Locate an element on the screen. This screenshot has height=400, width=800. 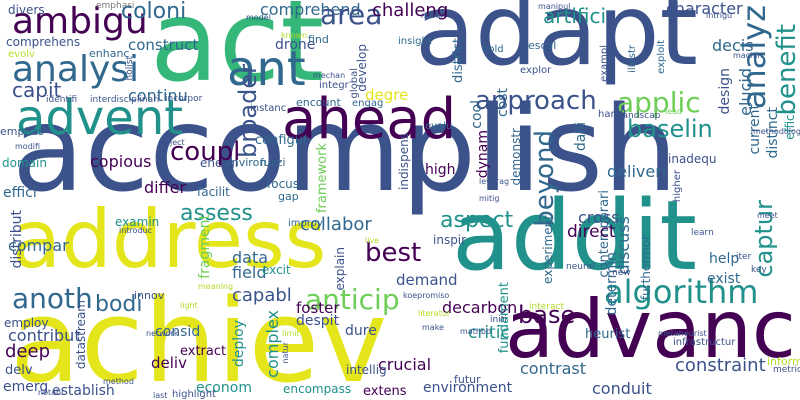
cloud-word: environment is located at coordinates (468, 388).